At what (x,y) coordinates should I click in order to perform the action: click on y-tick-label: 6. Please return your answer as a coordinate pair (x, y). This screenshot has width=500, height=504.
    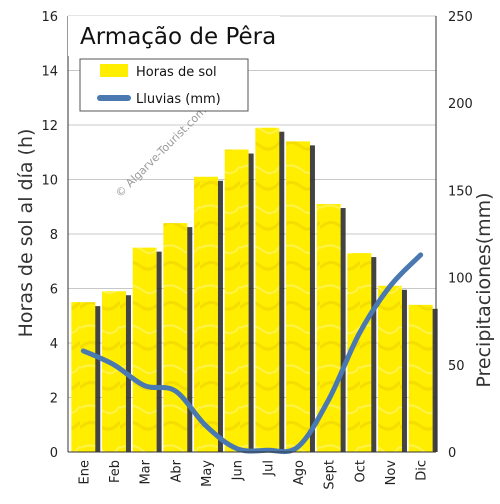
    Looking at the image, I should click on (54, 290).